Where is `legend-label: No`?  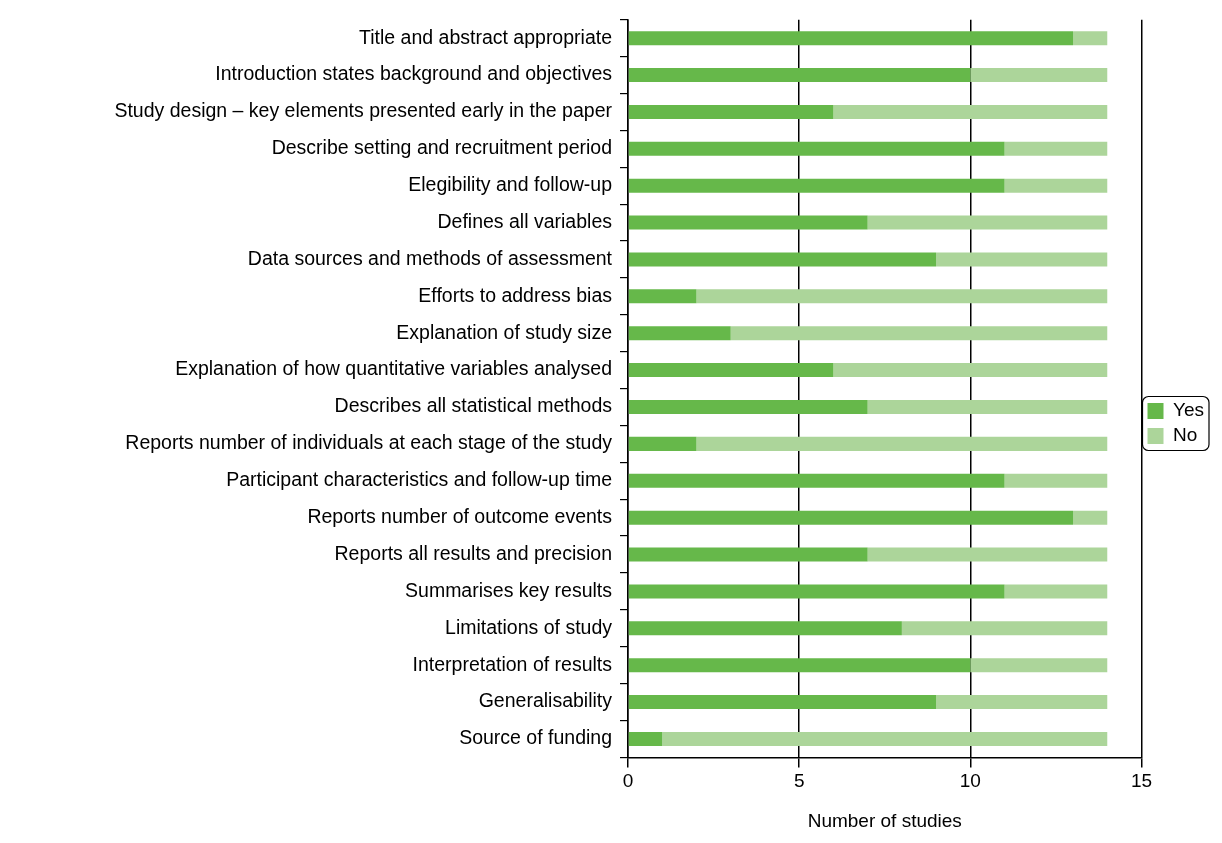 legend-label: No is located at coordinates (1185, 435).